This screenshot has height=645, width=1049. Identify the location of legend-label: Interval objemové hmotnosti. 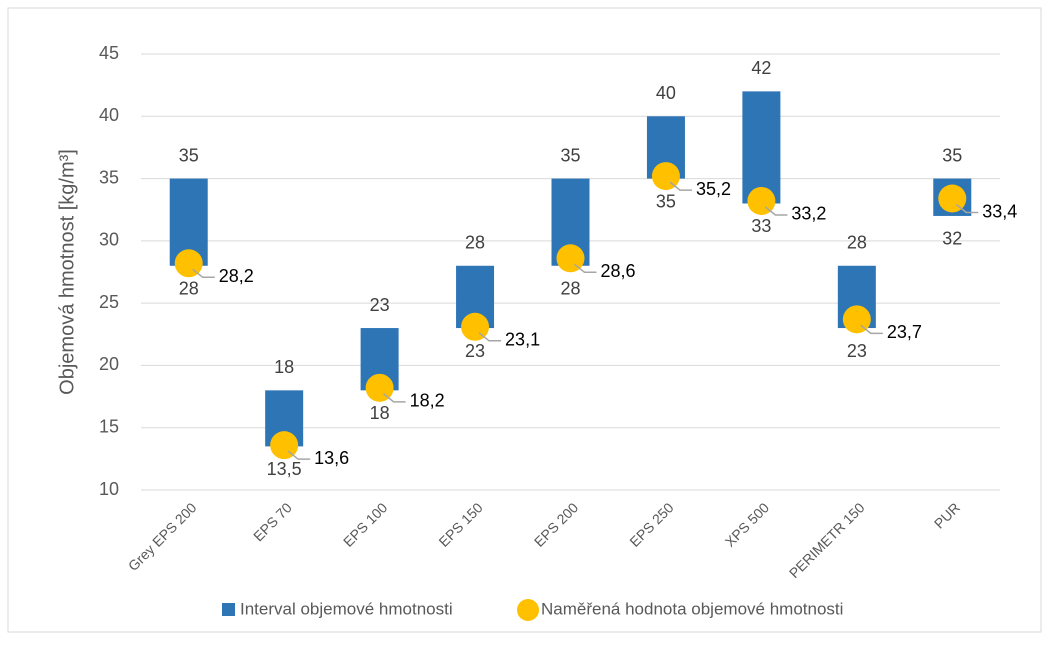
(346, 608).